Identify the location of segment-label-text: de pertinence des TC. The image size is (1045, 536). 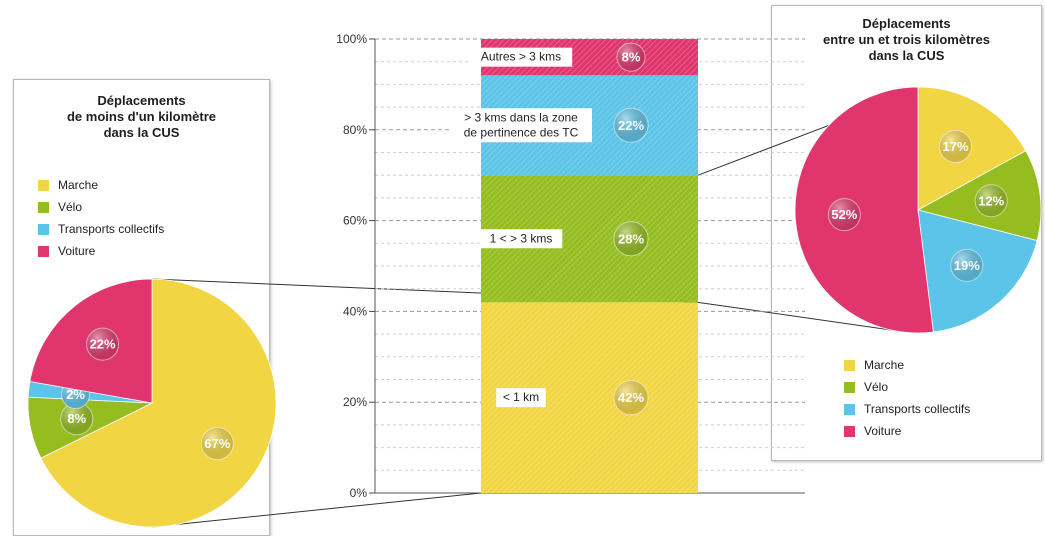
(521, 132).